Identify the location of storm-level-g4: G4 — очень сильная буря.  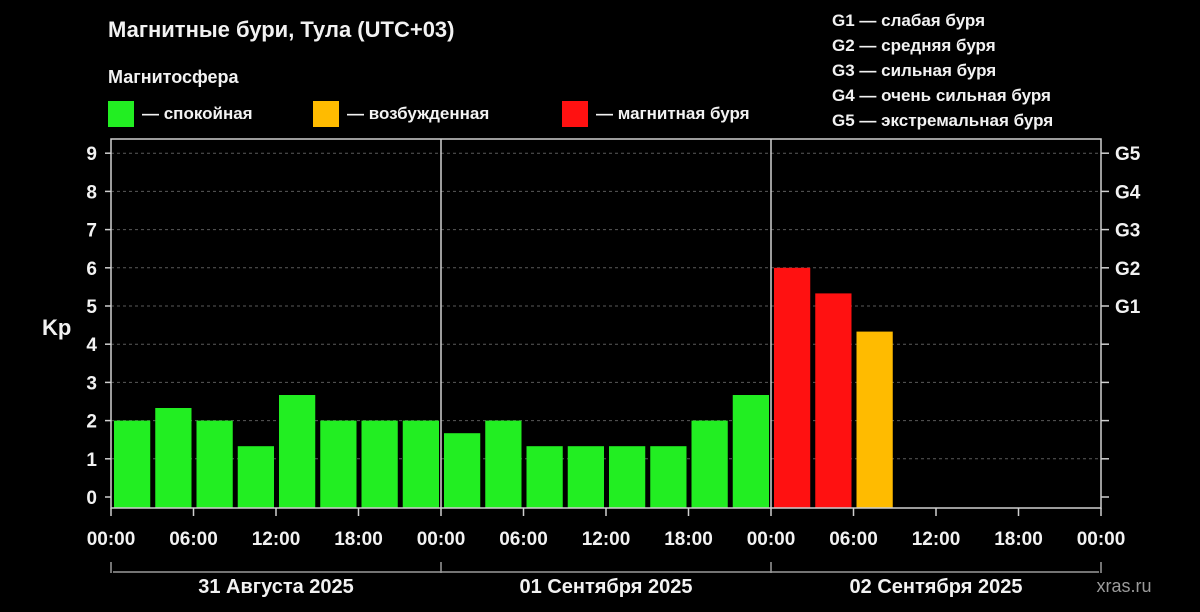
(941, 95).